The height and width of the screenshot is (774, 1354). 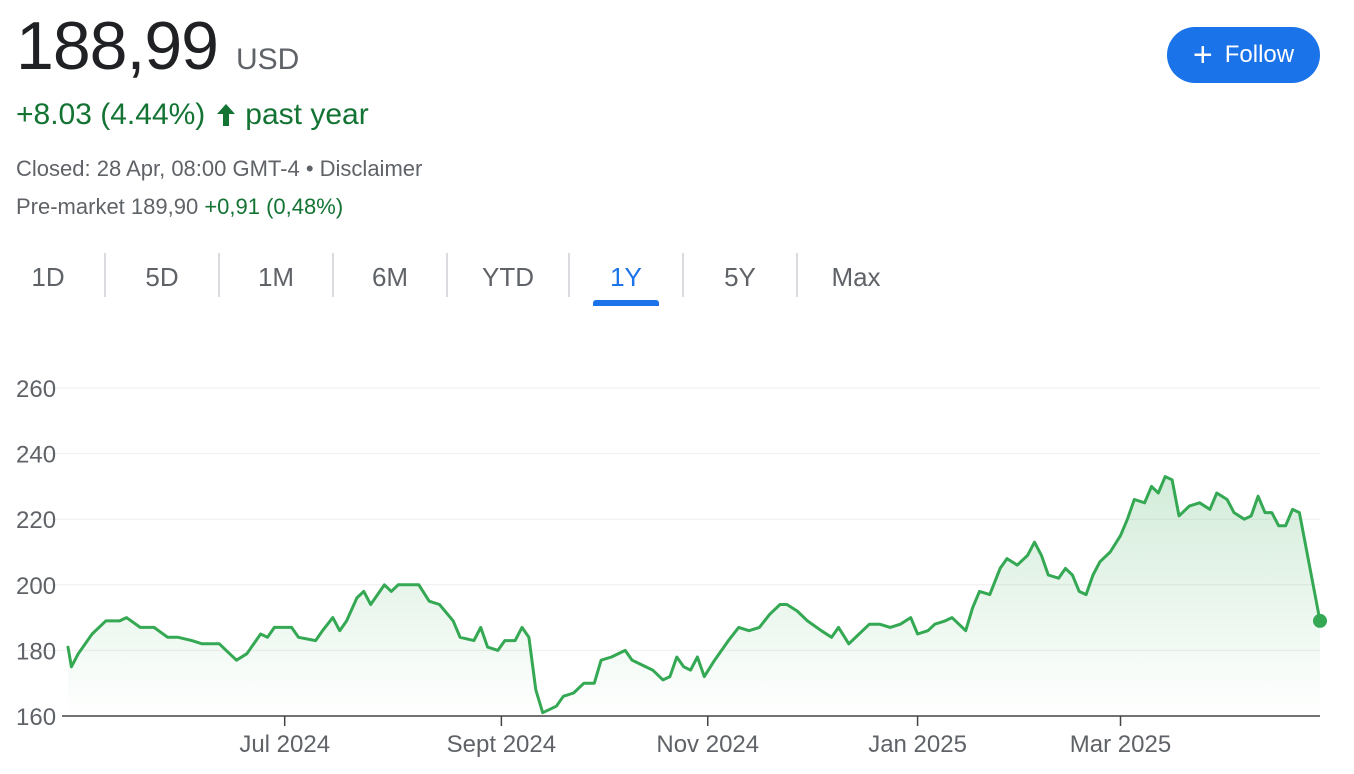 What do you see at coordinates (390, 276) in the screenshot?
I see `tab-6m: 6M` at bounding box center [390, 276].